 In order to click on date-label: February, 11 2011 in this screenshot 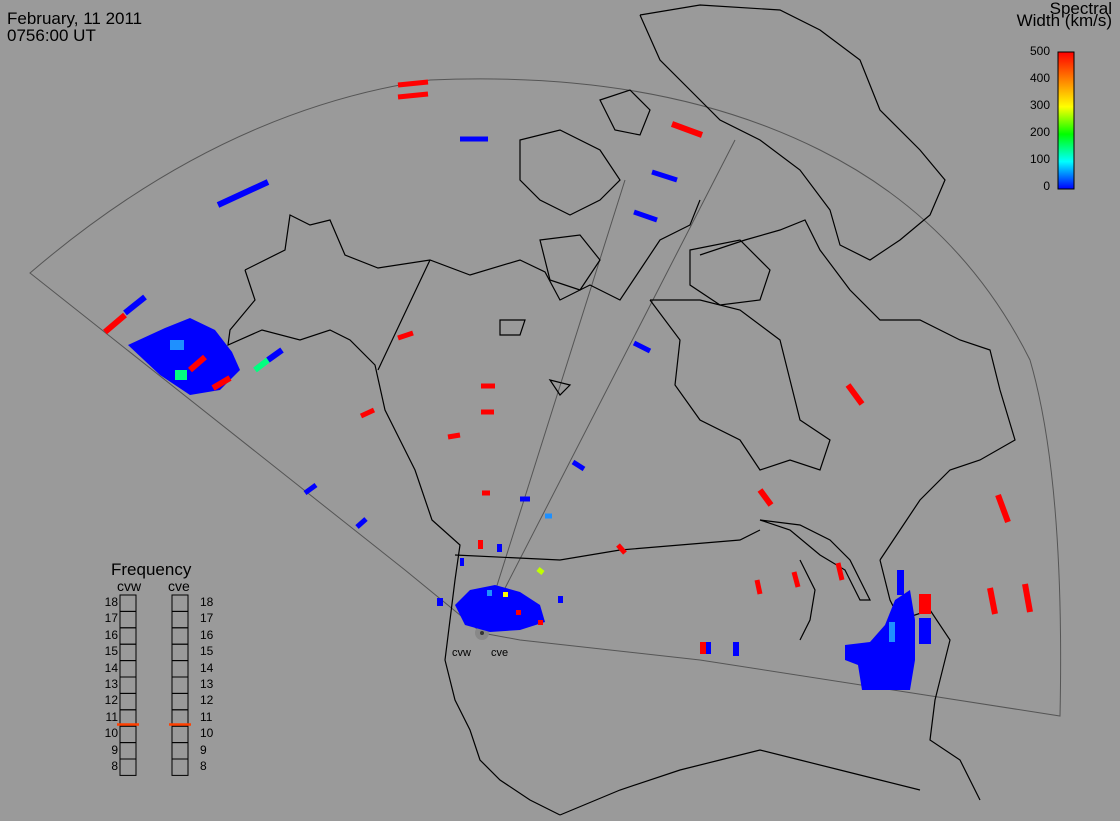, I will do `click(75, 18)`.